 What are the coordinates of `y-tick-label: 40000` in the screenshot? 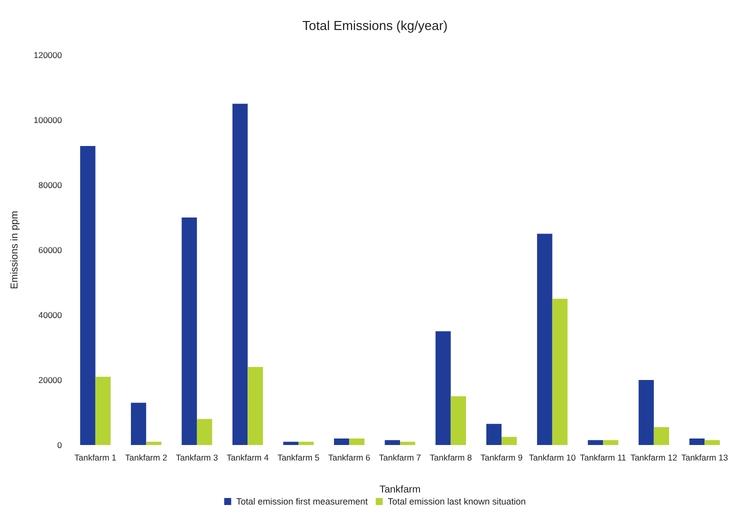 It's located at (50, 315).